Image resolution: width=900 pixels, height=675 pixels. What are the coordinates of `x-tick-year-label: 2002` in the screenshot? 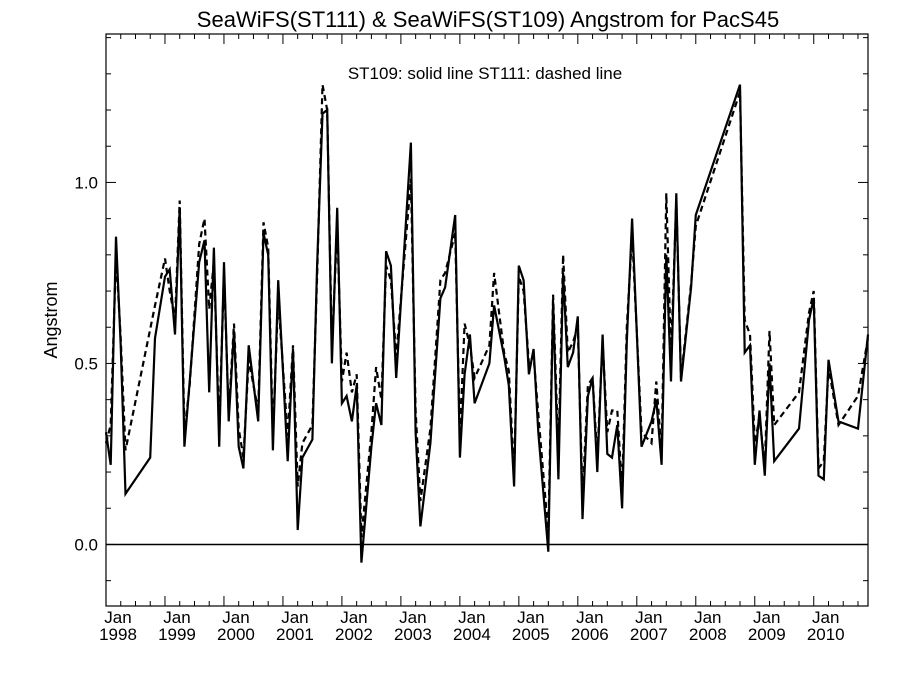 It's located at (354, 634).